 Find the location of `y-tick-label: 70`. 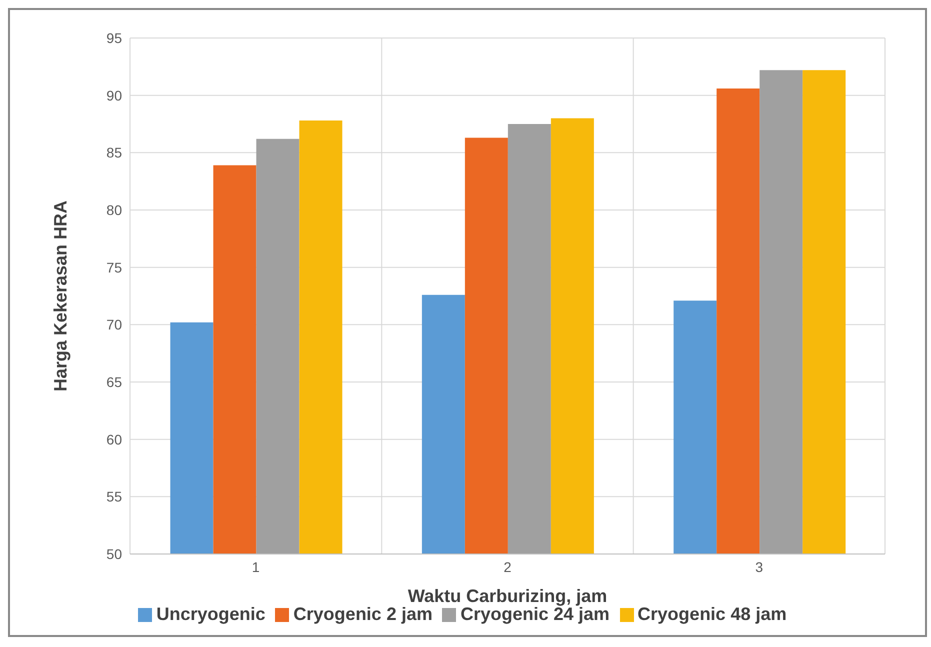

y-tick-label: 70 is located at coordinates (114, 324).